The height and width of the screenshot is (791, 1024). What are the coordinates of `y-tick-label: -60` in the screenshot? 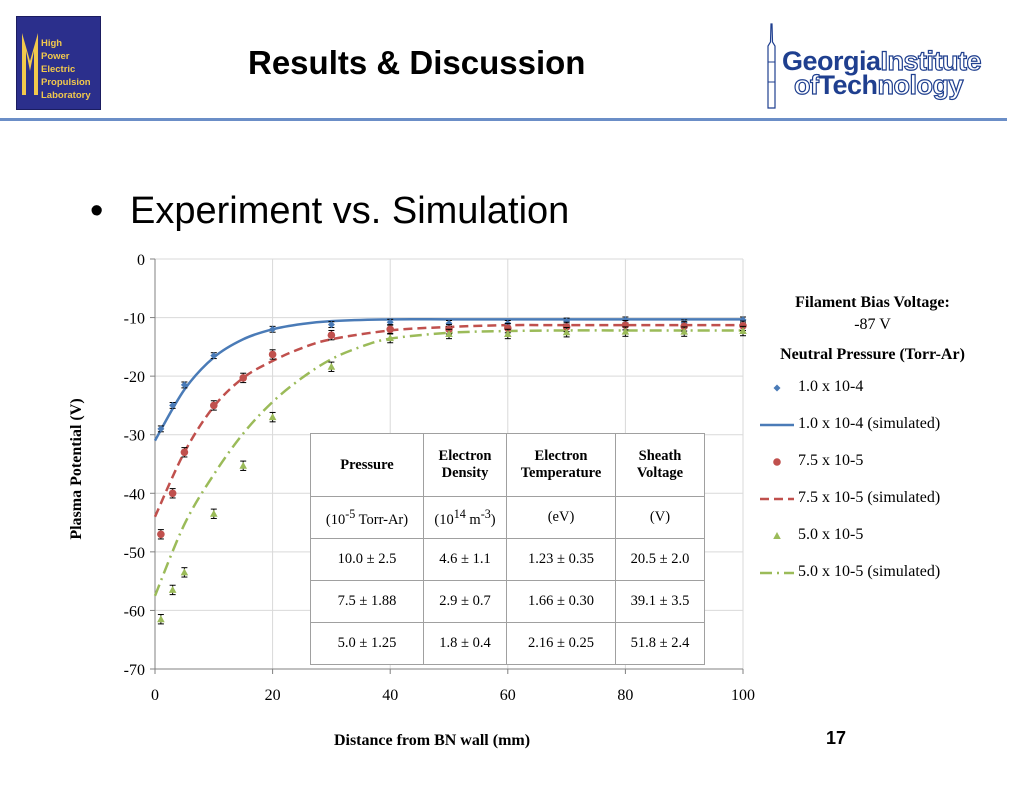 It's located at (134, 611).